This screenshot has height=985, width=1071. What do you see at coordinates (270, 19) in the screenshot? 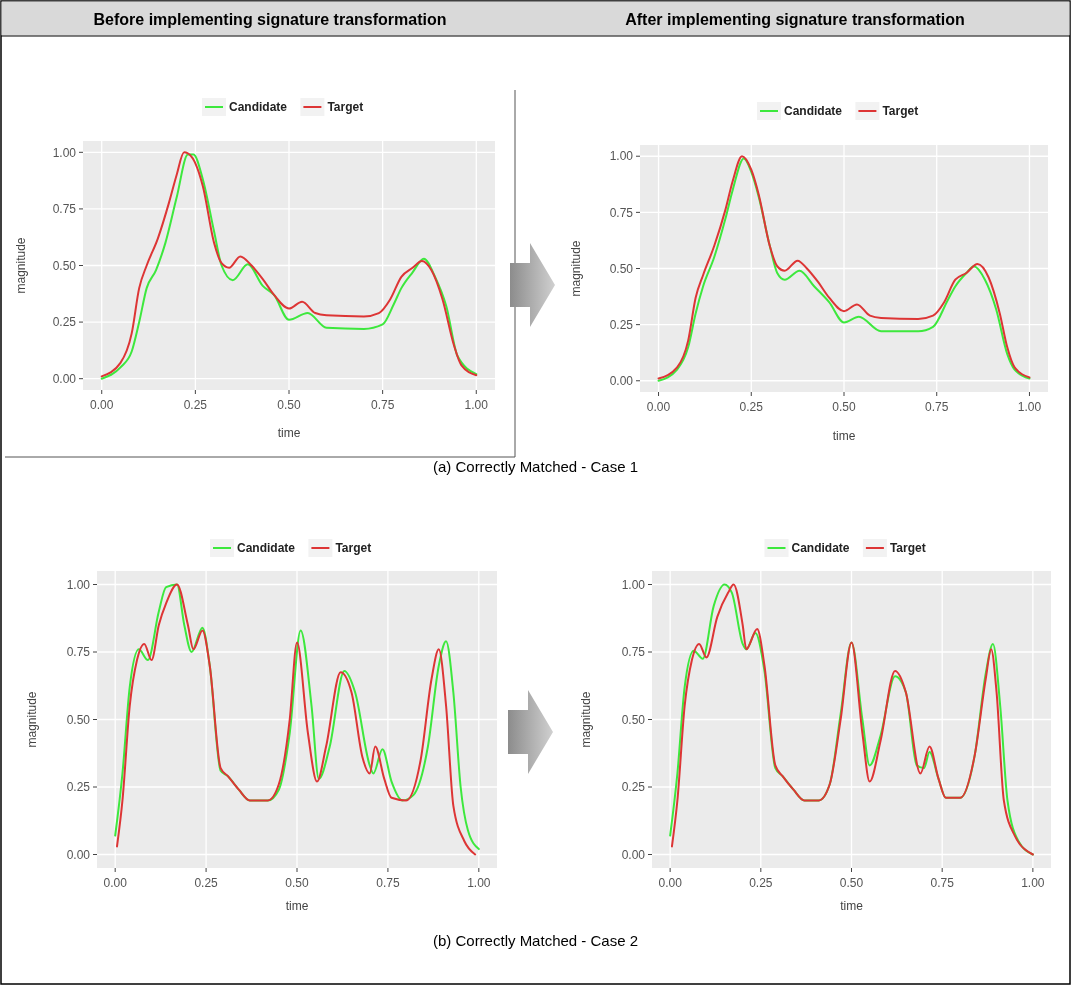
I see `chart-title: Before implementing signature transformation` at bounding box center [270, 19].